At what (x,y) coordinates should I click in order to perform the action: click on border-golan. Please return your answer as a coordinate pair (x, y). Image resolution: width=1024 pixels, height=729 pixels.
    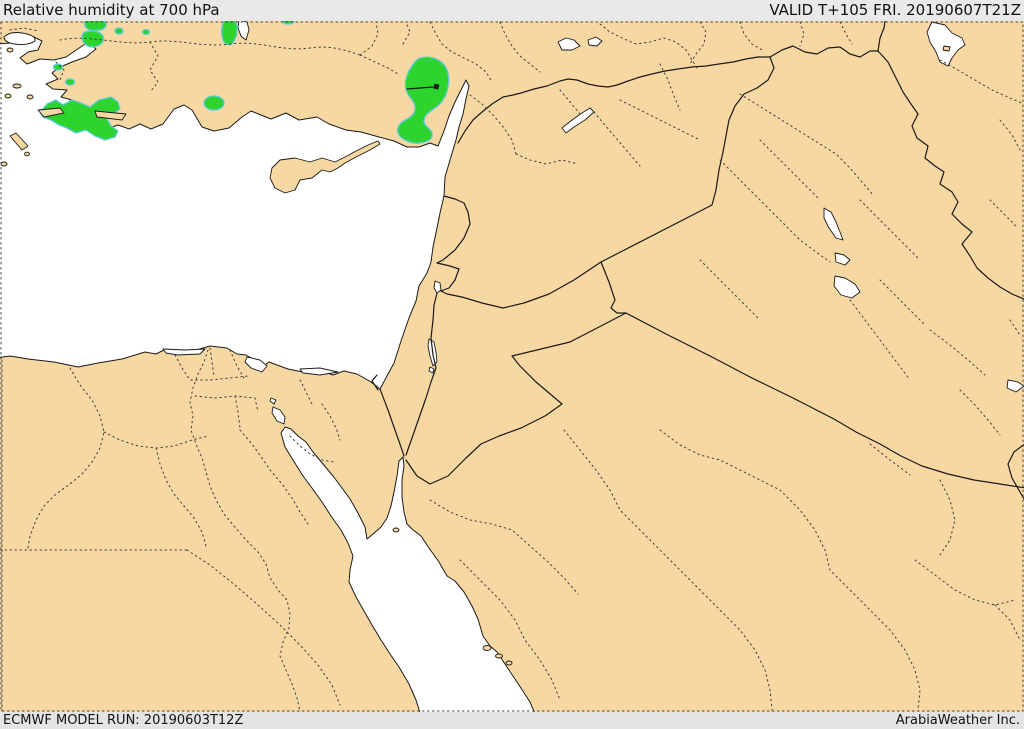
    Looking at the image, I should click on (450, 280).